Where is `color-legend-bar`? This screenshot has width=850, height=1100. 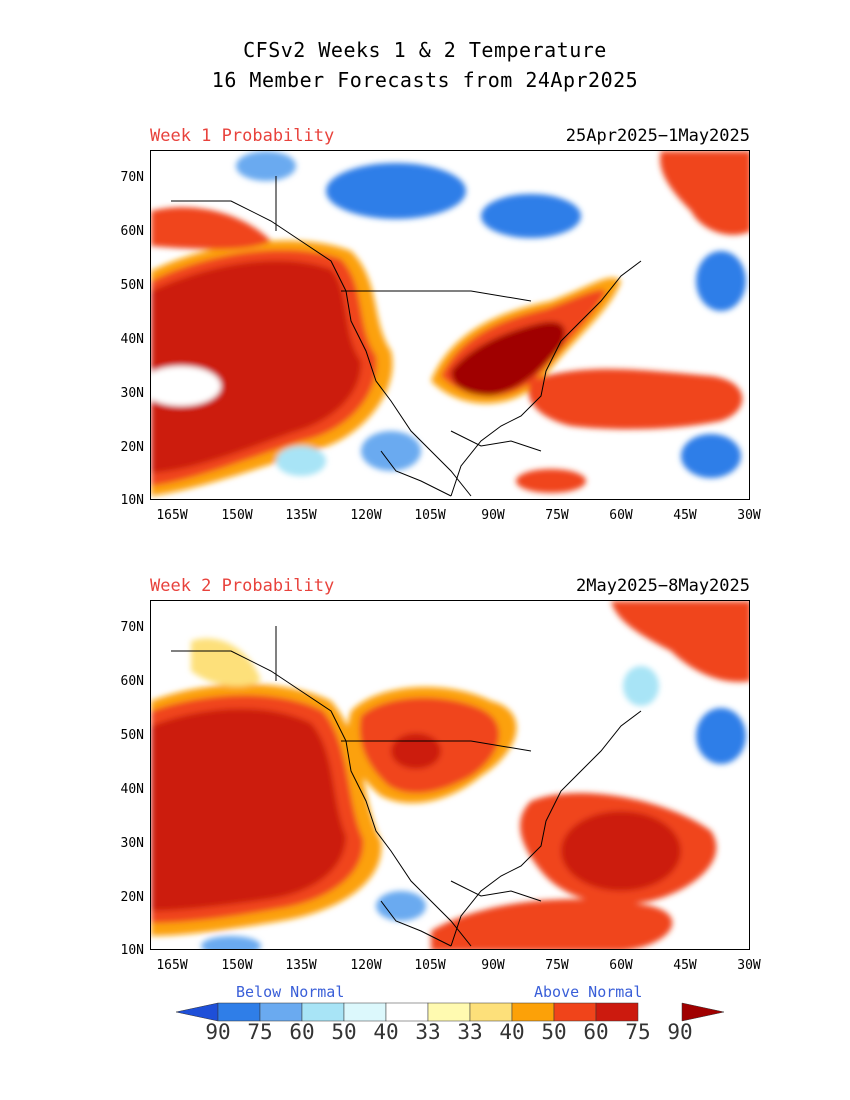
color-legend-bar is located at coordinates (450, 1012).